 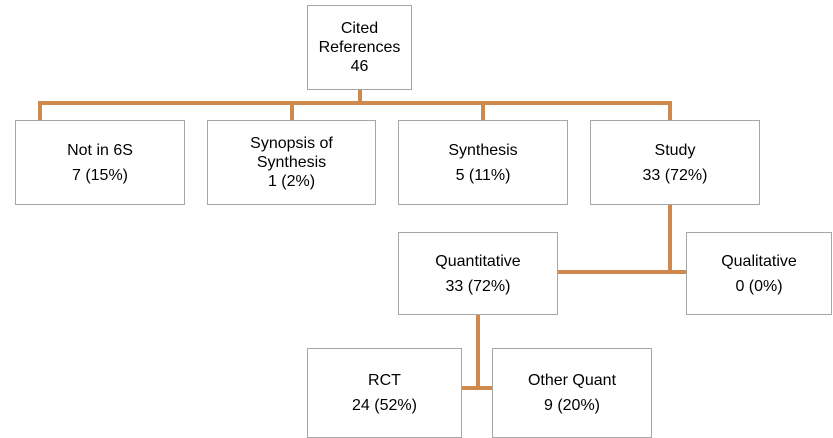 I want to click on node-text: Cited, so click(x=359, y=28).